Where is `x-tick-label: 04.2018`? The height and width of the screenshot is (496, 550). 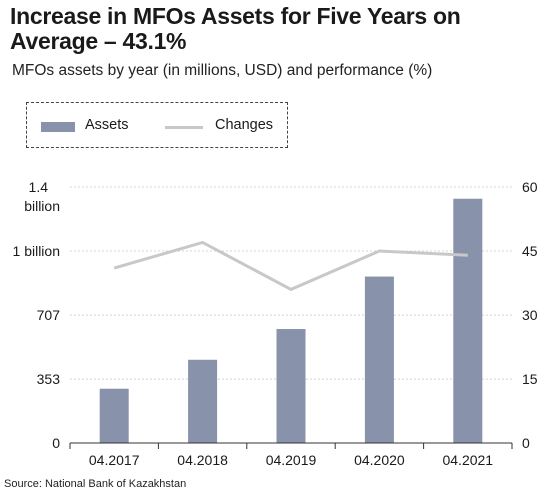 x-tick-label: 04.2018 is located at coordinates (202, 460).